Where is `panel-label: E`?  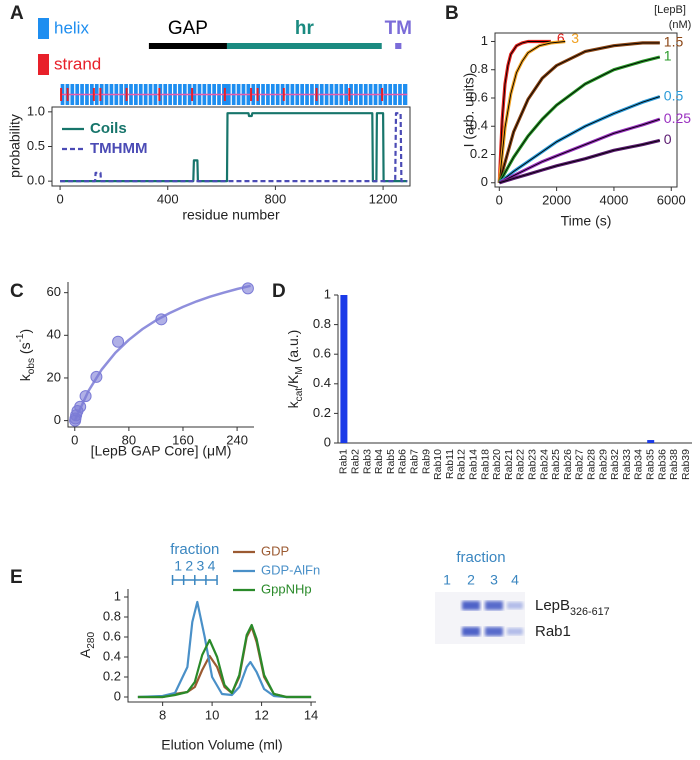 panel-label: E is located at coordinates (16, 577).